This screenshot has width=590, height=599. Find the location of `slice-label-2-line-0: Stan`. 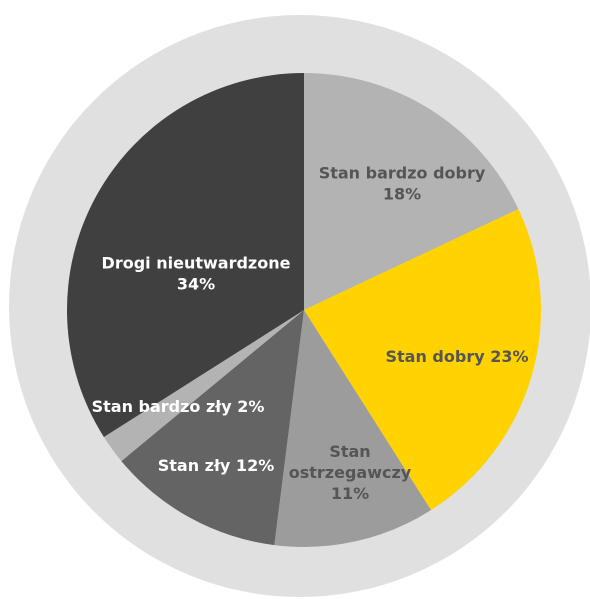

slice-label-2-line-0: Stan is located at coordinates (349, 451).